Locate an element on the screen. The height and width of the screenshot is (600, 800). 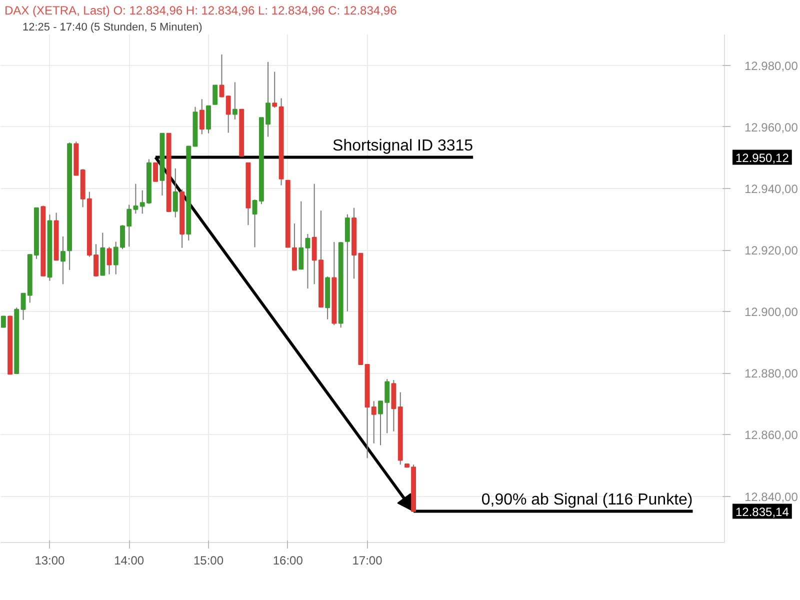
x-tick-label: 13:00 is located at coordinates (50, 561).